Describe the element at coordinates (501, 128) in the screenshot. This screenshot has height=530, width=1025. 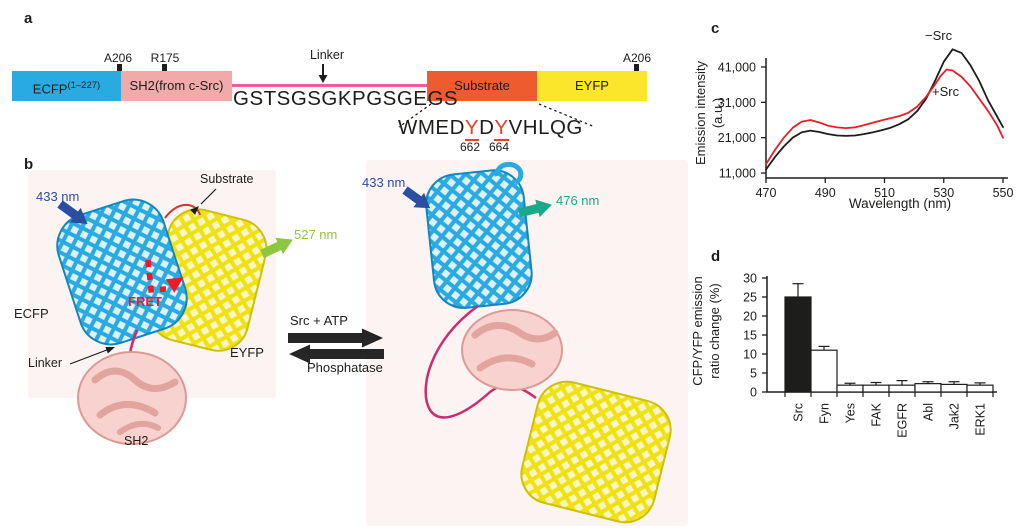
I see `substrate-seq-tyr664: Y` at that location.